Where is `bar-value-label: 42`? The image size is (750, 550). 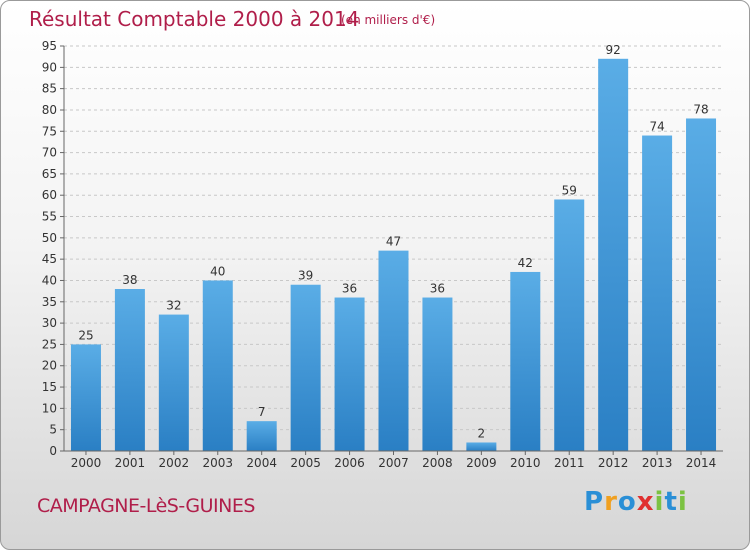 bar-value-label: 42 is located at coordinates (525, 263).